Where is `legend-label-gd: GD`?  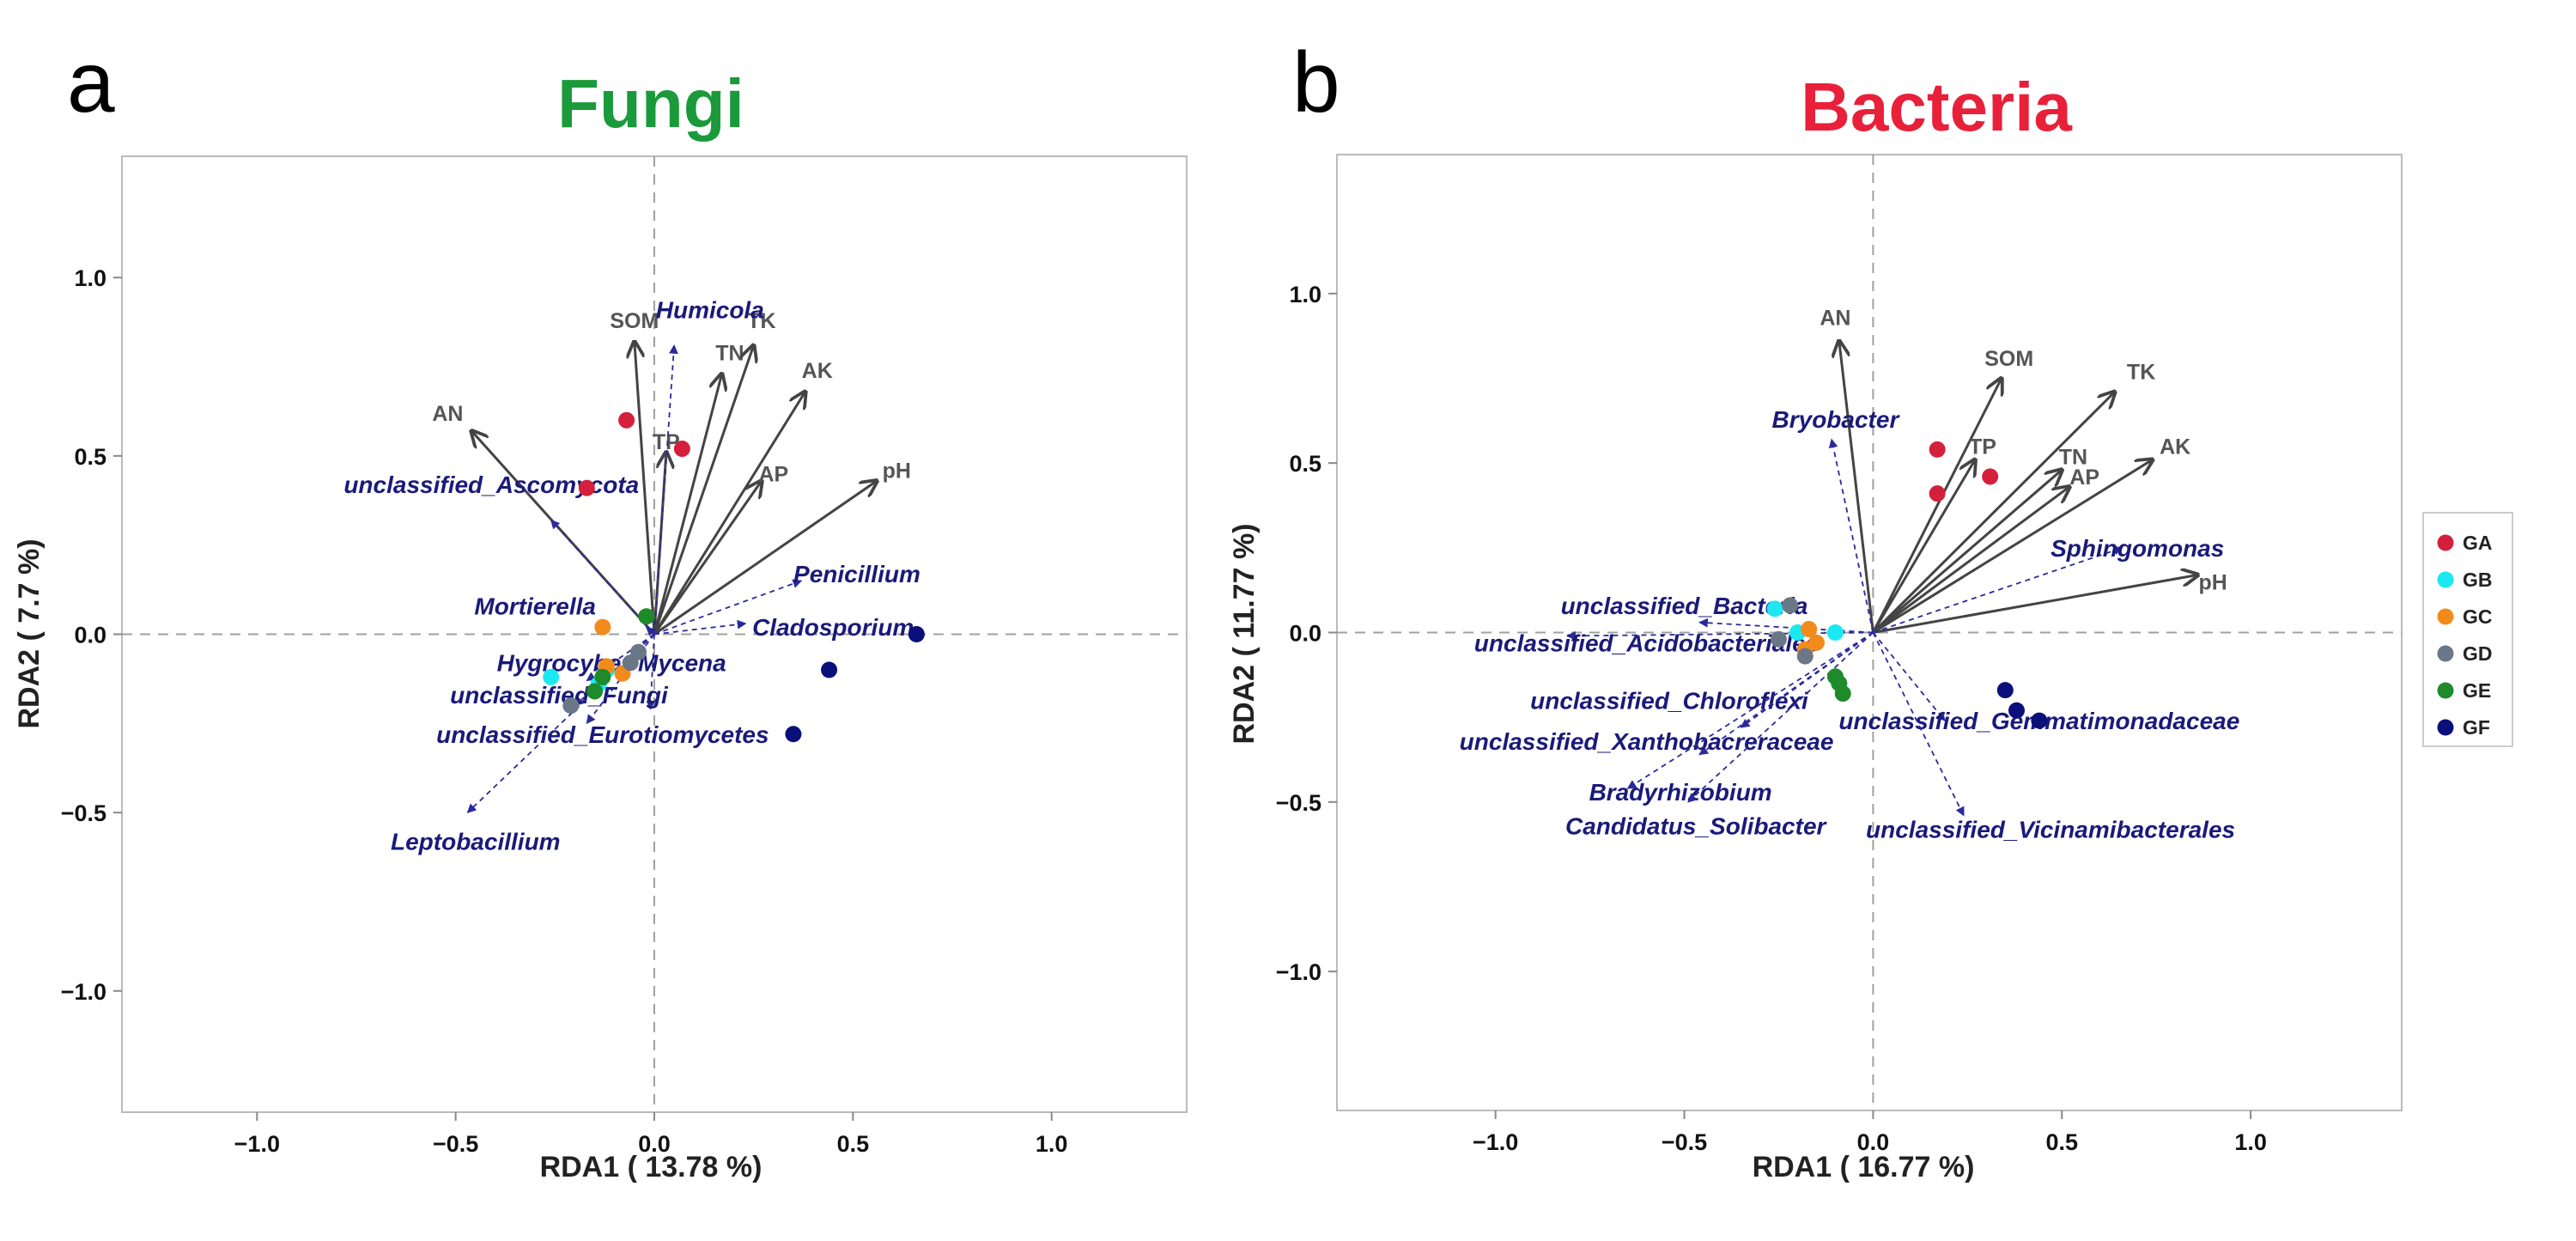 legend-label-gd: GD is located at coordinates (2478, 653).